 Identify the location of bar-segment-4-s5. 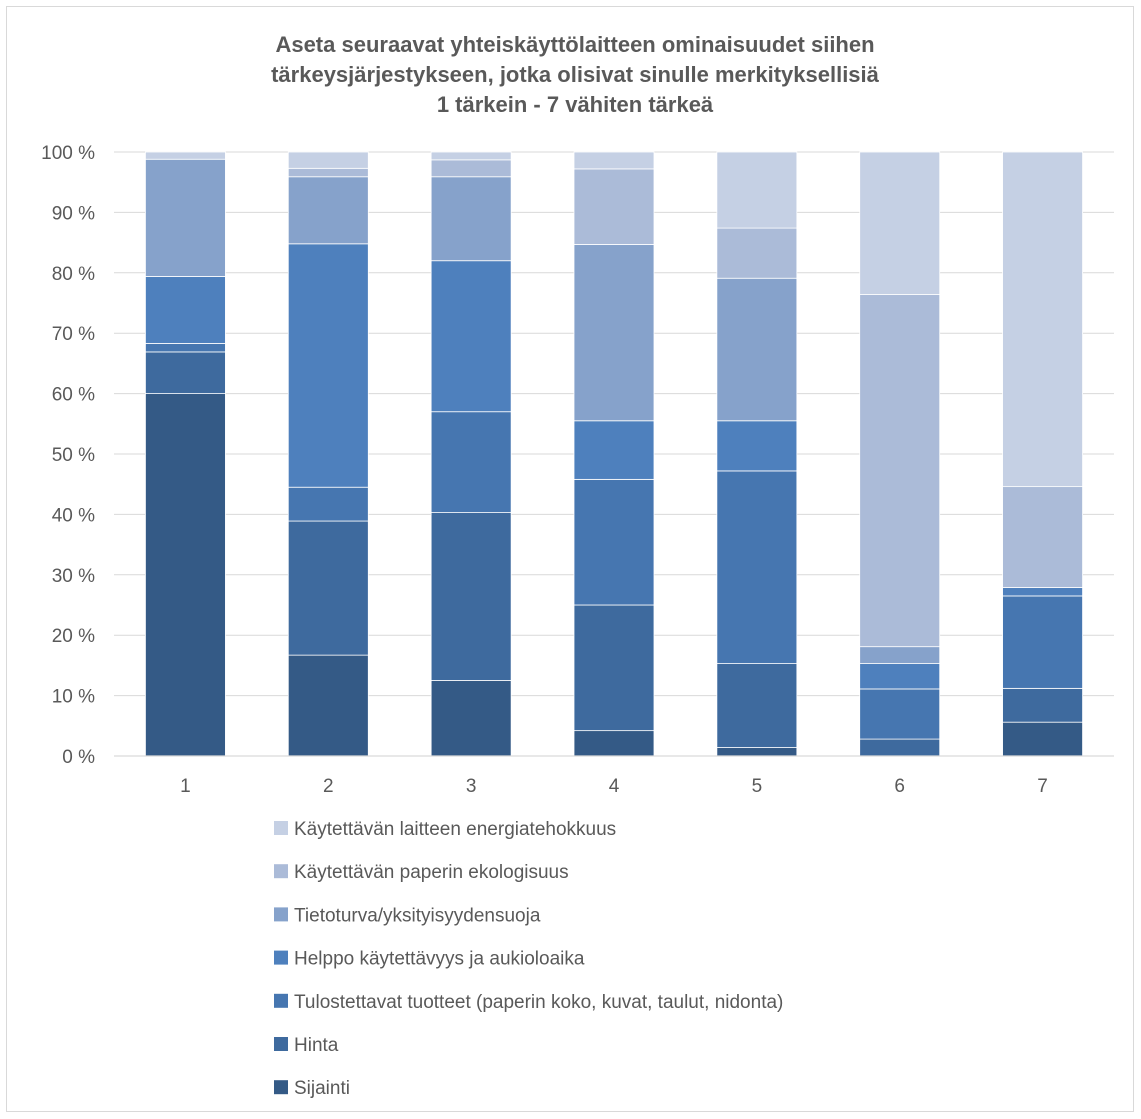
(614, 206).